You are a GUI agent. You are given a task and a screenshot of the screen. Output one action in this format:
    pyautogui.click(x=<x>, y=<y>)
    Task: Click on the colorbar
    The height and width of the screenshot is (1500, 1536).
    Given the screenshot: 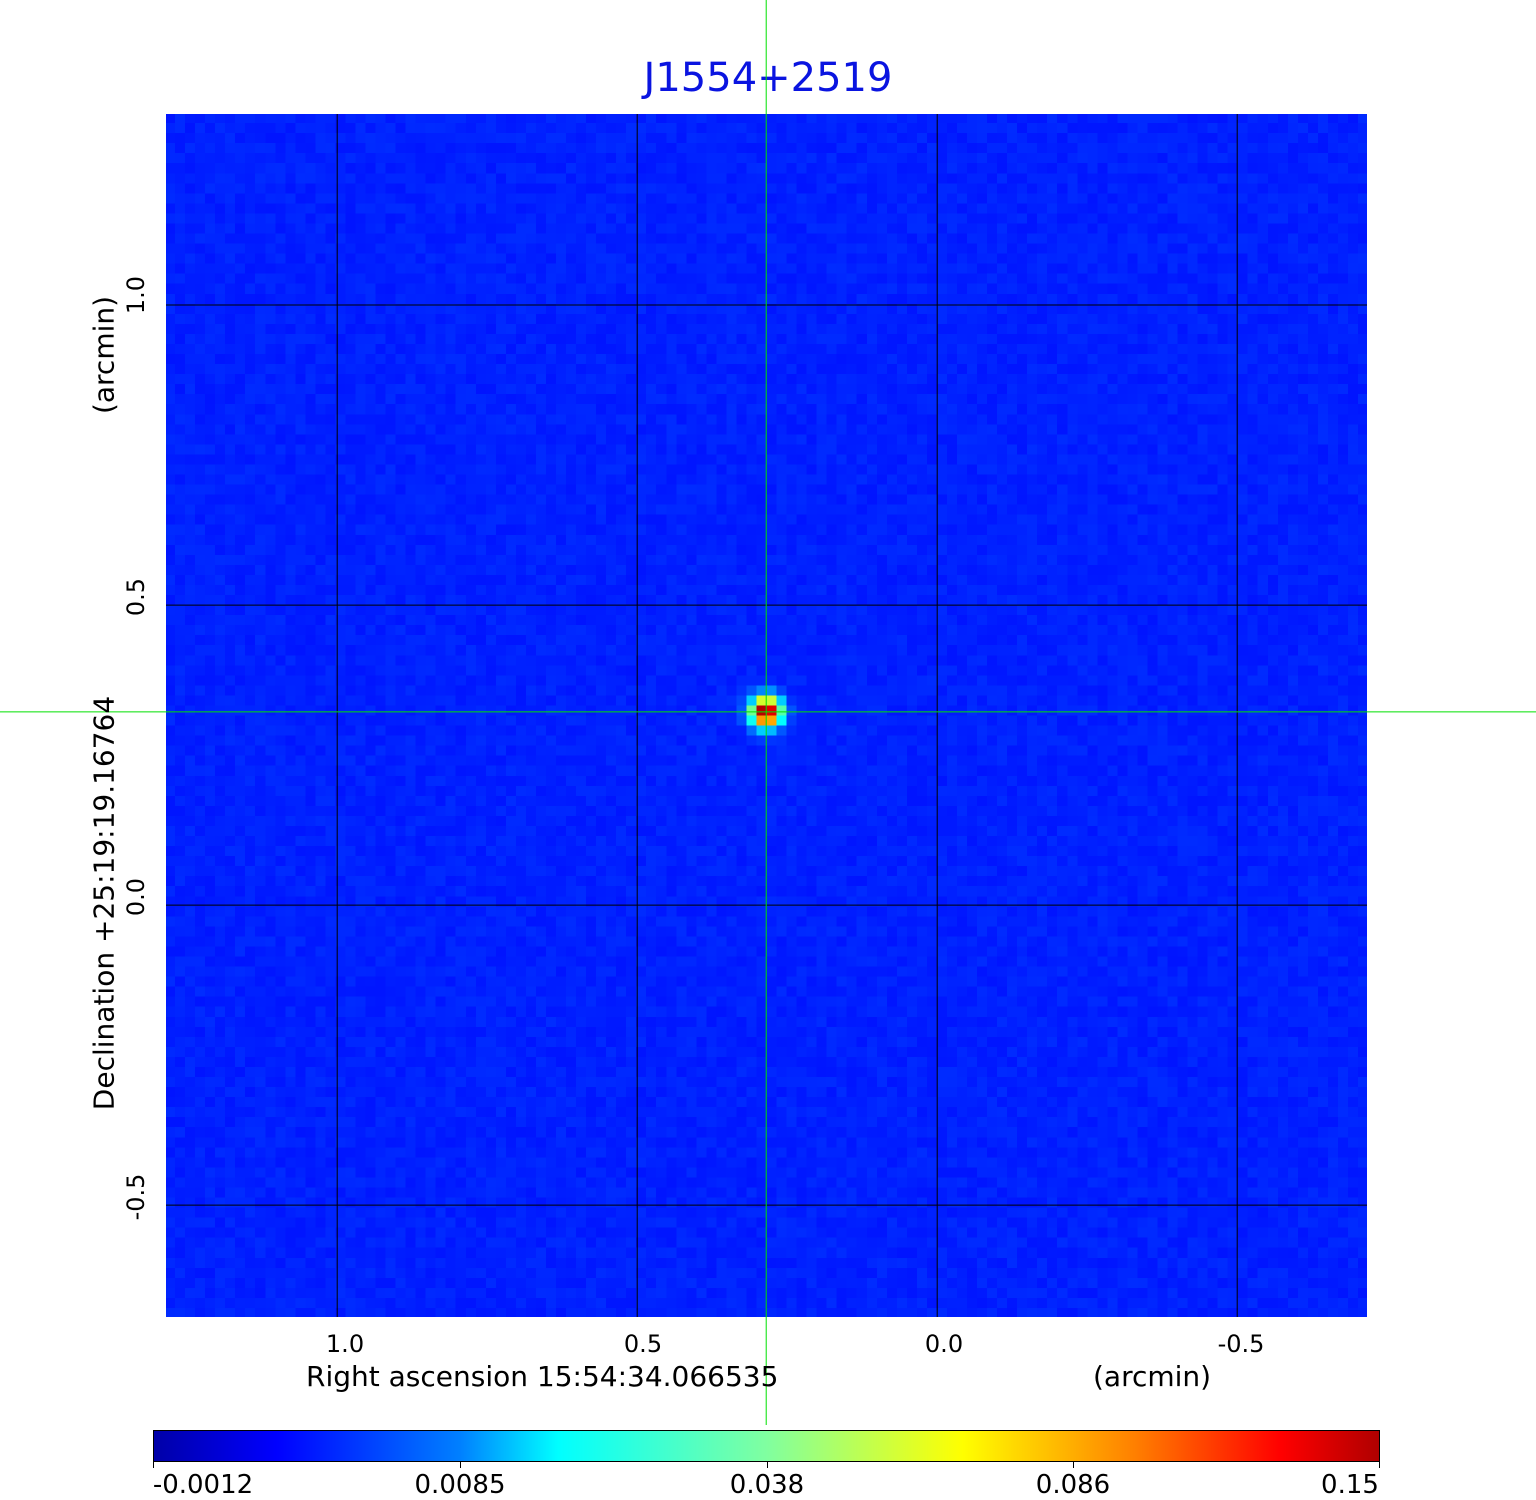 What is the action you would take?
    pyautogui.click(x=766, y=1446)
    